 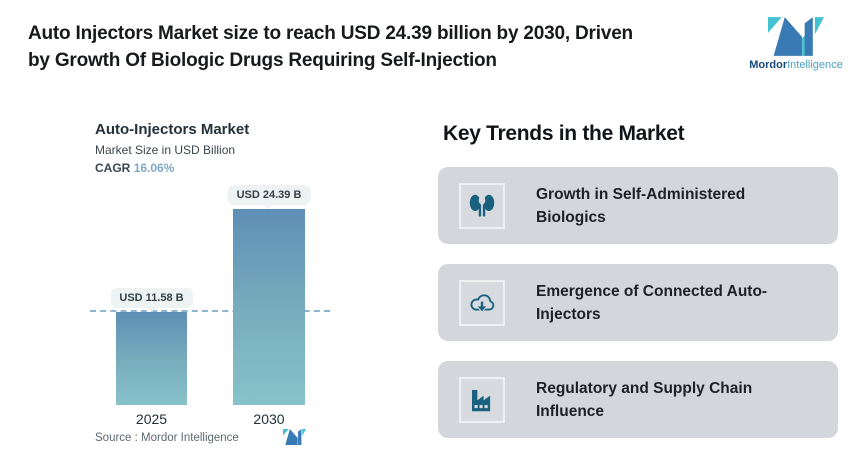 I want to click on source-label: Source :, so click(x=116, y=438).